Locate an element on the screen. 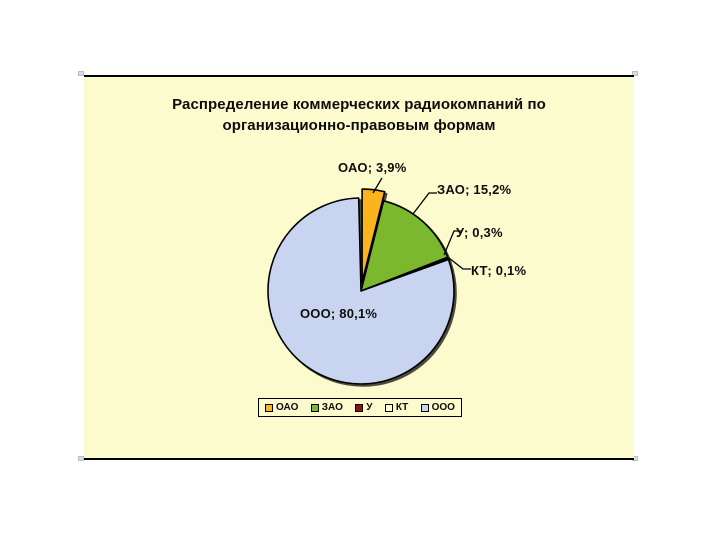  callout-line-oao is located at coordinates (377, 185).